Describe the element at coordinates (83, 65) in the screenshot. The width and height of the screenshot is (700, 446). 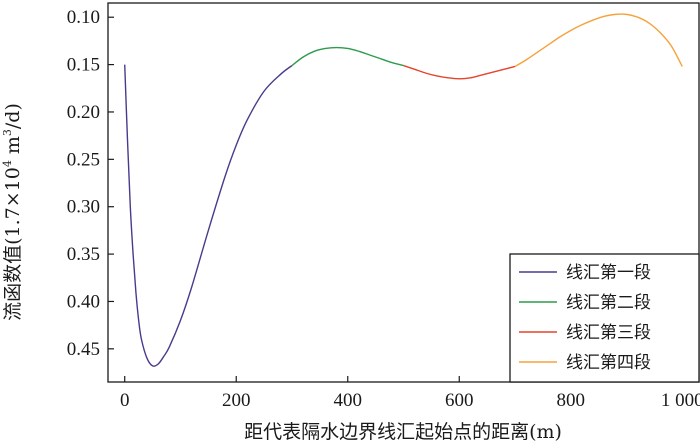
I see `y-tick-label: 0.15` at that location.